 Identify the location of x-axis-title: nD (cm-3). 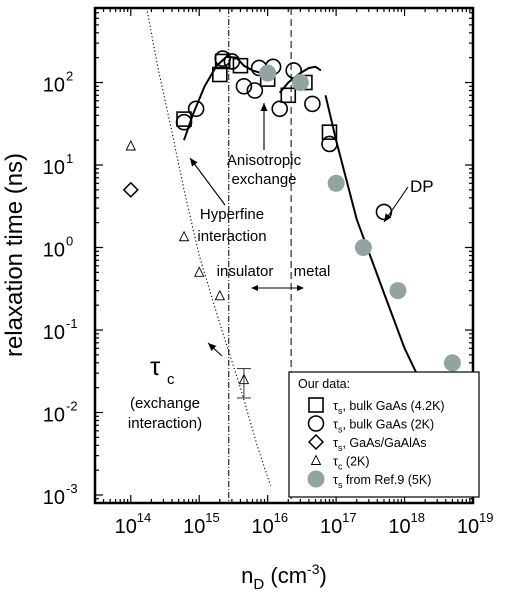
(284, 577).